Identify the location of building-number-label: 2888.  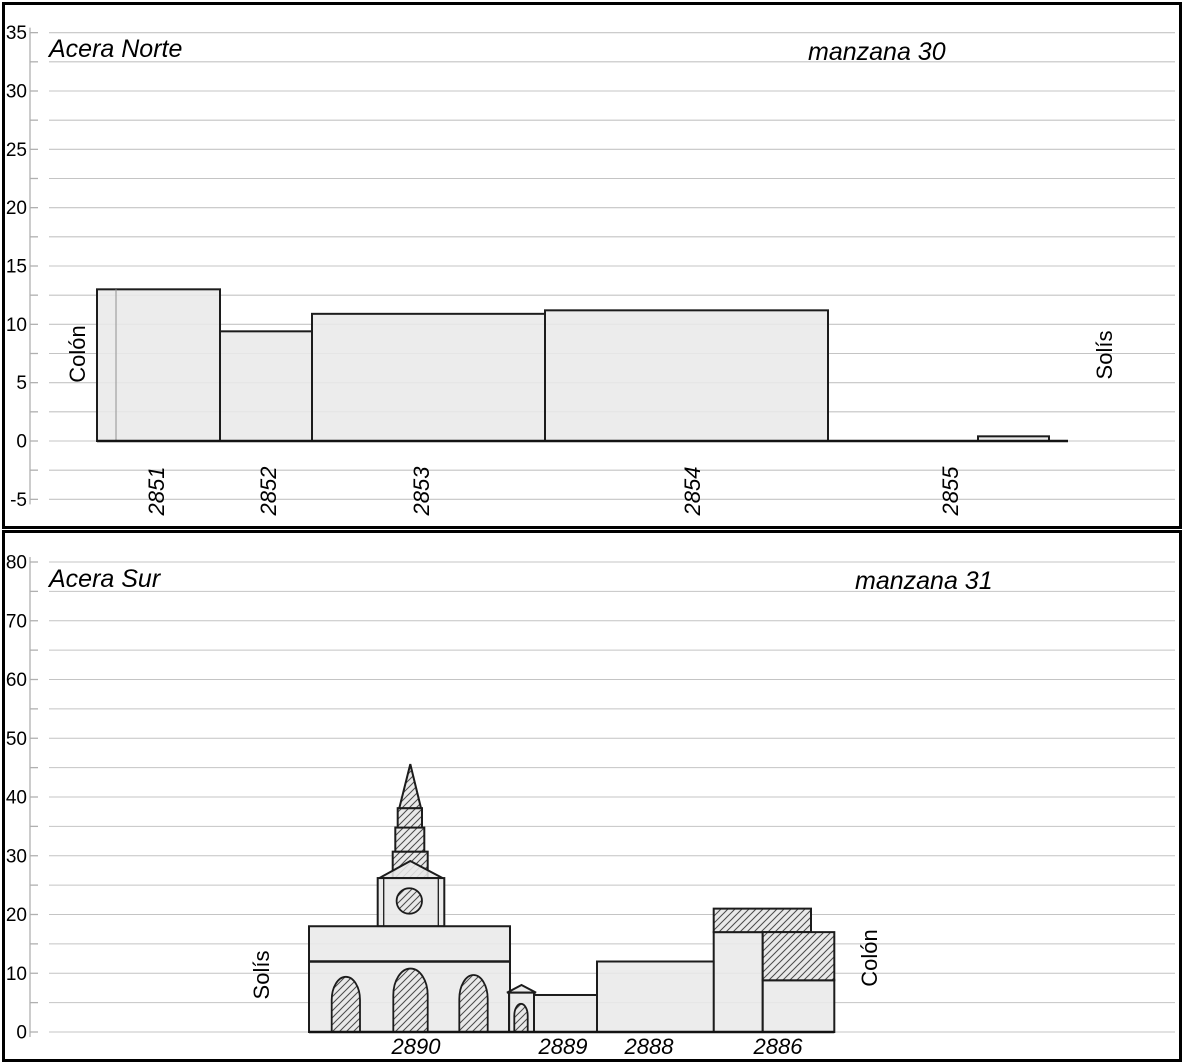
(649, 1046).